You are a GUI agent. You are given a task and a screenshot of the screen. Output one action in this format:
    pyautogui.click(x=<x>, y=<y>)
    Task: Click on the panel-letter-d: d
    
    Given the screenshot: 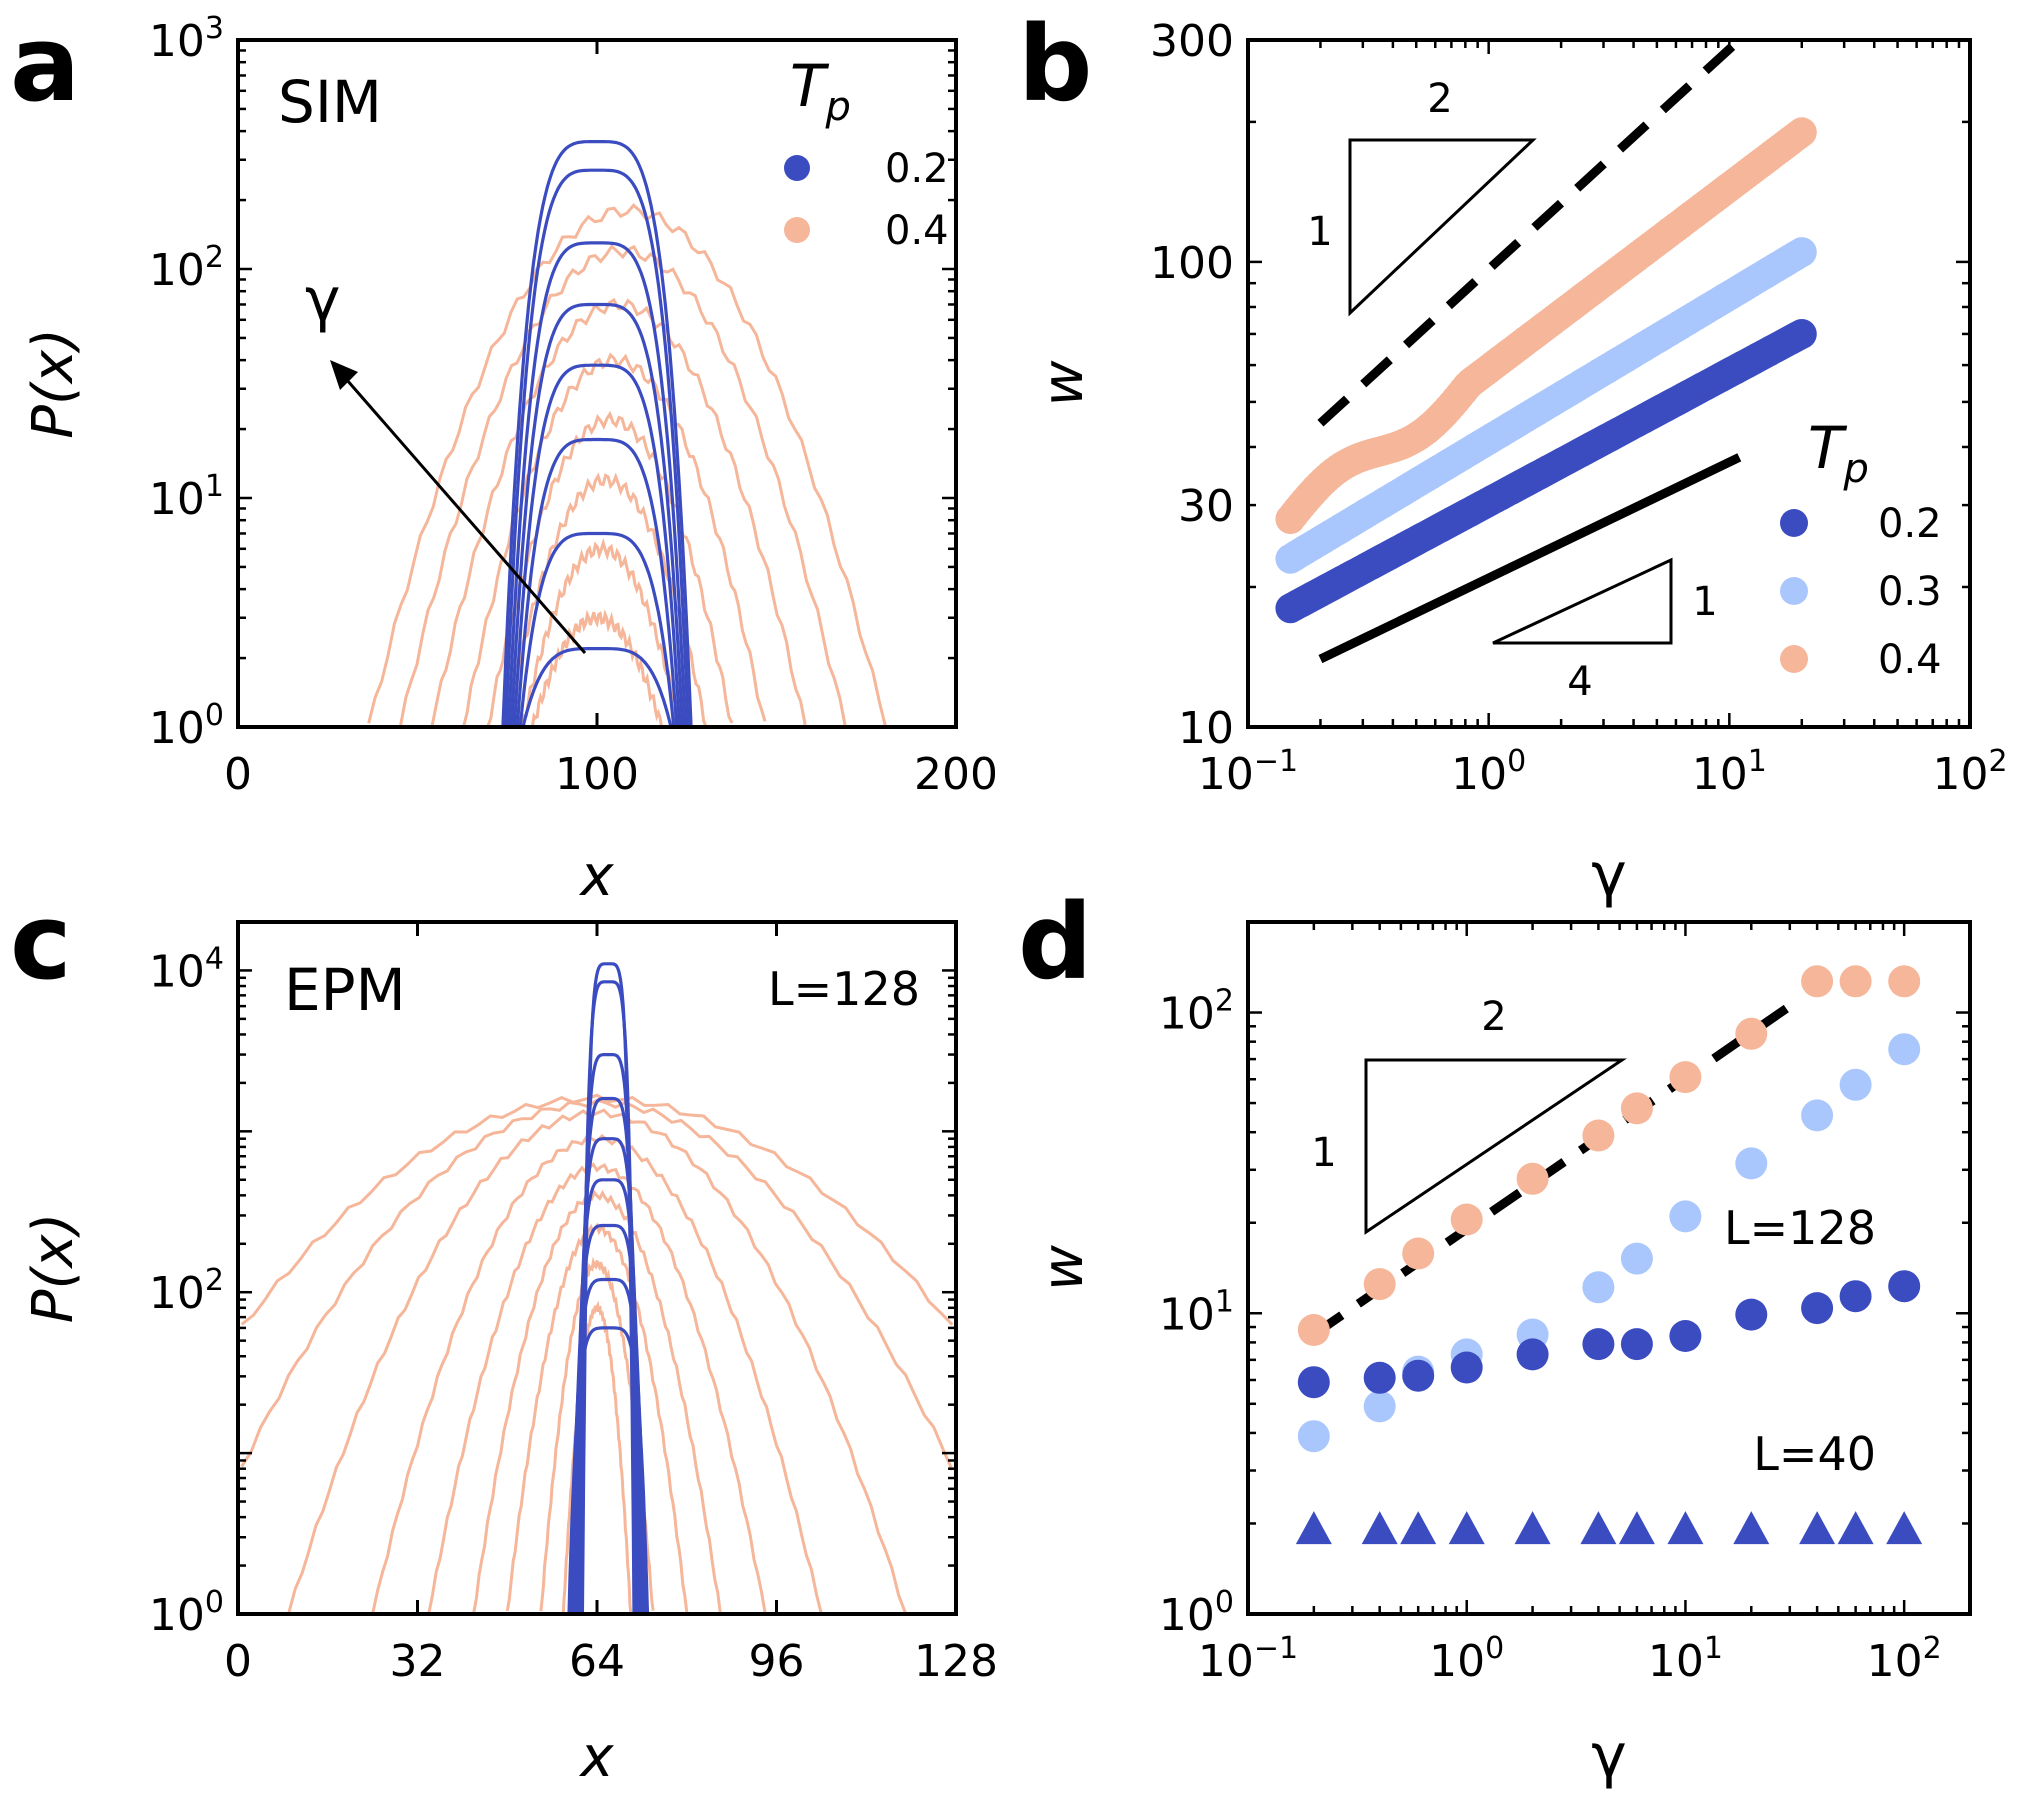 What is the action you would take?
    pyautogui.click(x=1055, y=942)
    